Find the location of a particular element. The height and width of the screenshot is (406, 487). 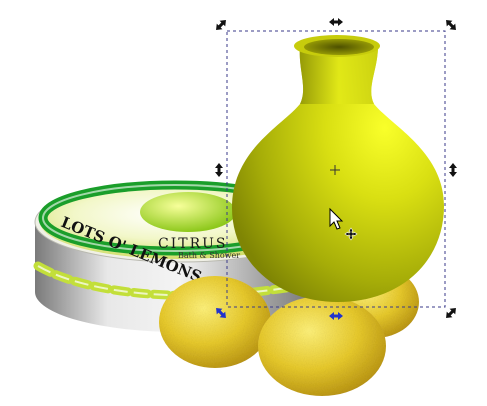

lemon-left is located at coordinates (215, 322).